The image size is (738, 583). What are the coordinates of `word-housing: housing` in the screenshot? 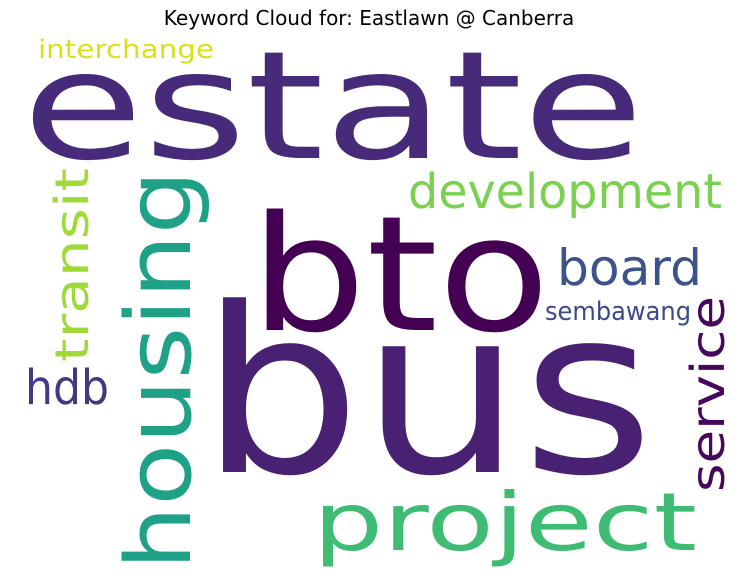 It's located at (159, 370).